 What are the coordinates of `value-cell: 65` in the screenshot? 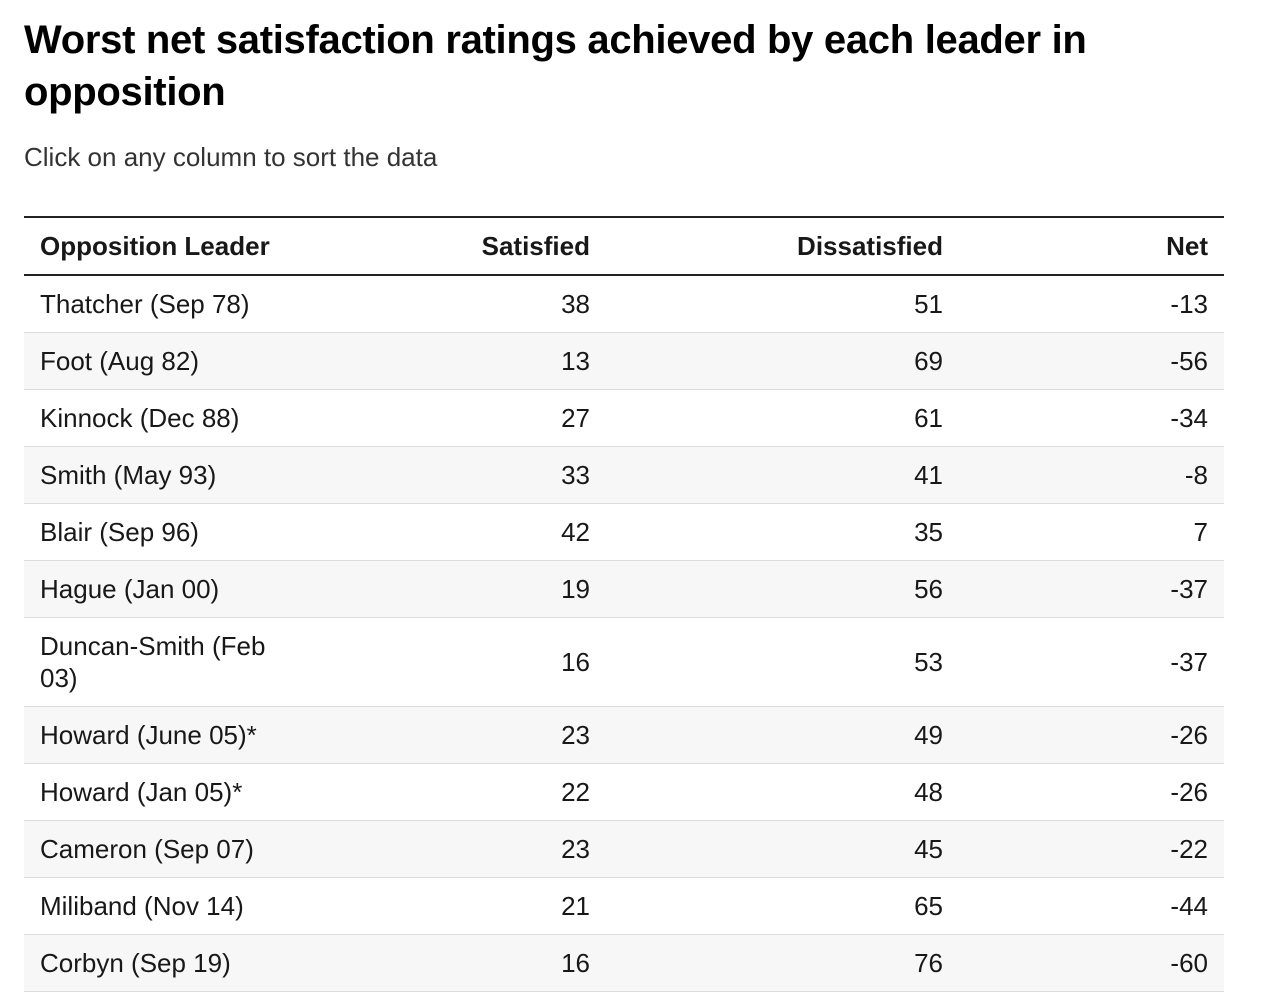 It's located at (782, 906).